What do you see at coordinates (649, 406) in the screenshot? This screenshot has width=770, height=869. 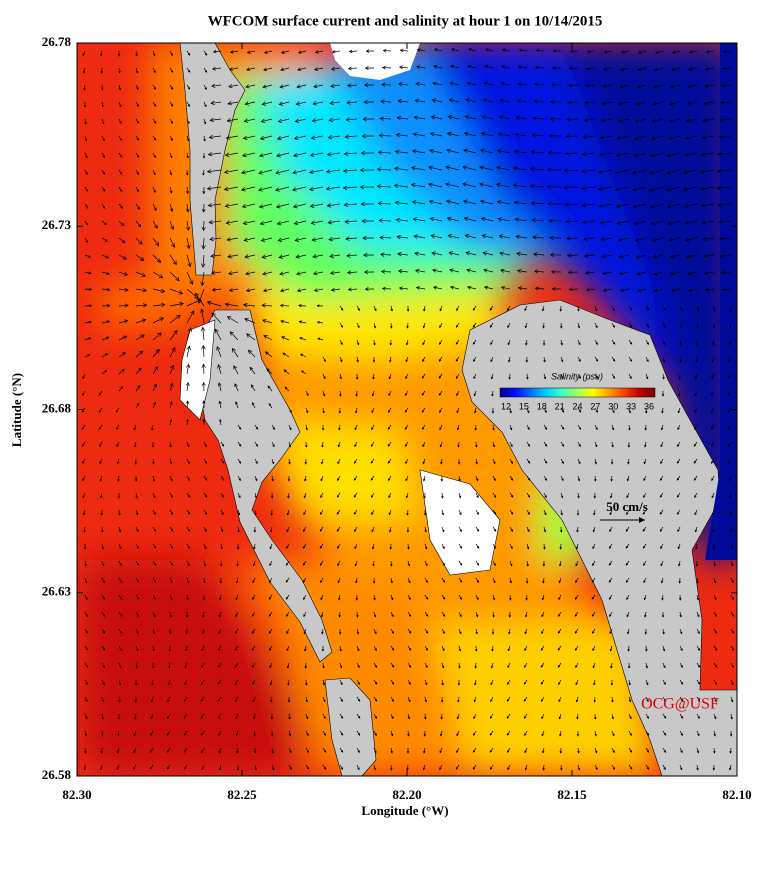 I see `colorbar-tick-label: 36` at bounding box center [649, 406].